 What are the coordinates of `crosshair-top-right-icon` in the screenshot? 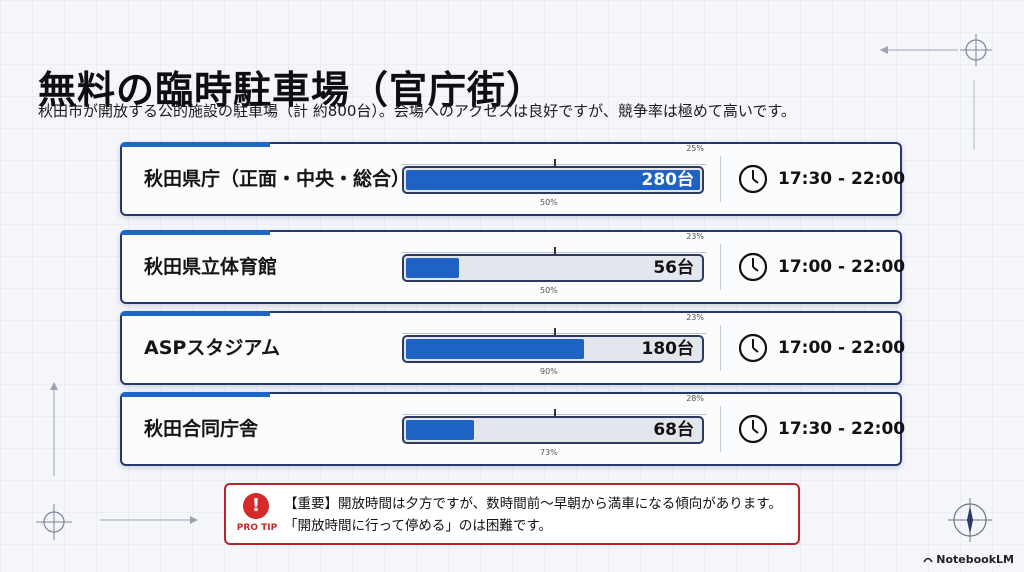 It's located at (936, 50).